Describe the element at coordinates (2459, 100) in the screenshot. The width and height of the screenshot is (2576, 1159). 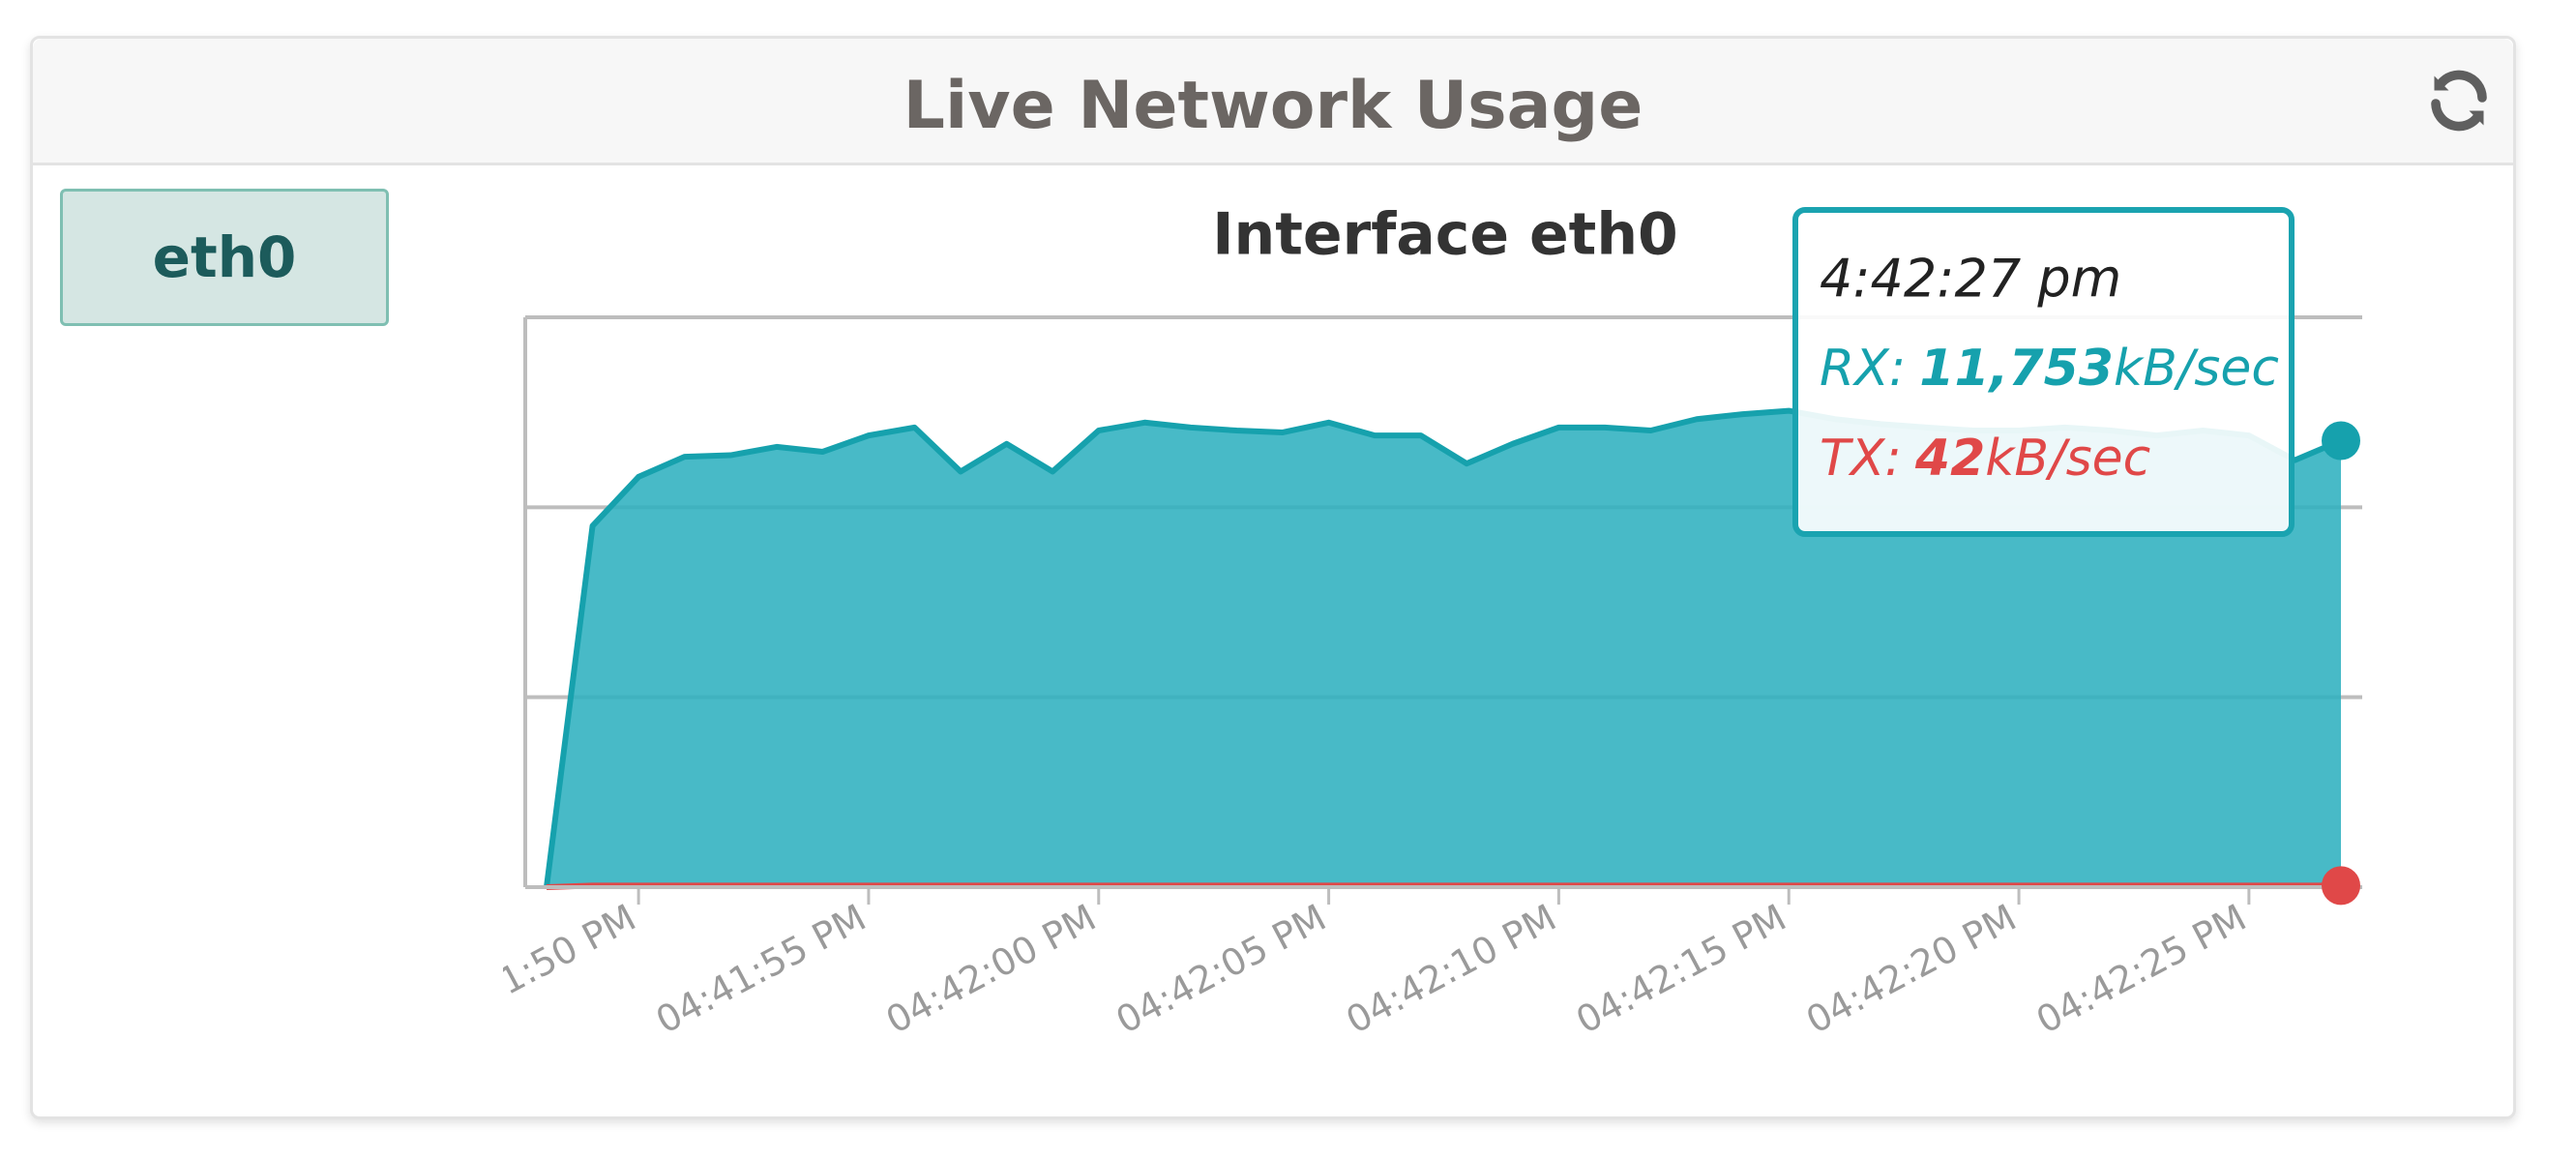
I see `refresh-icon` at that location.